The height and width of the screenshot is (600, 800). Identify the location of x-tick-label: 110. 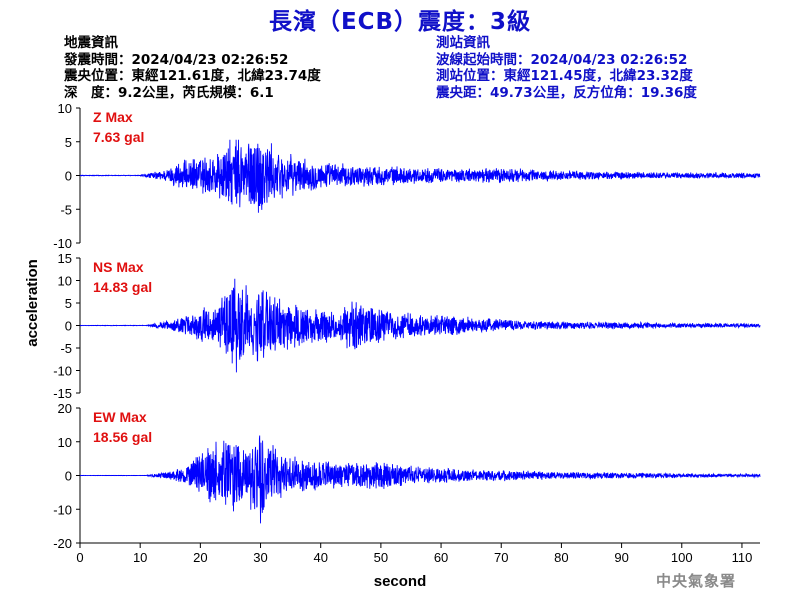
(742, 557).